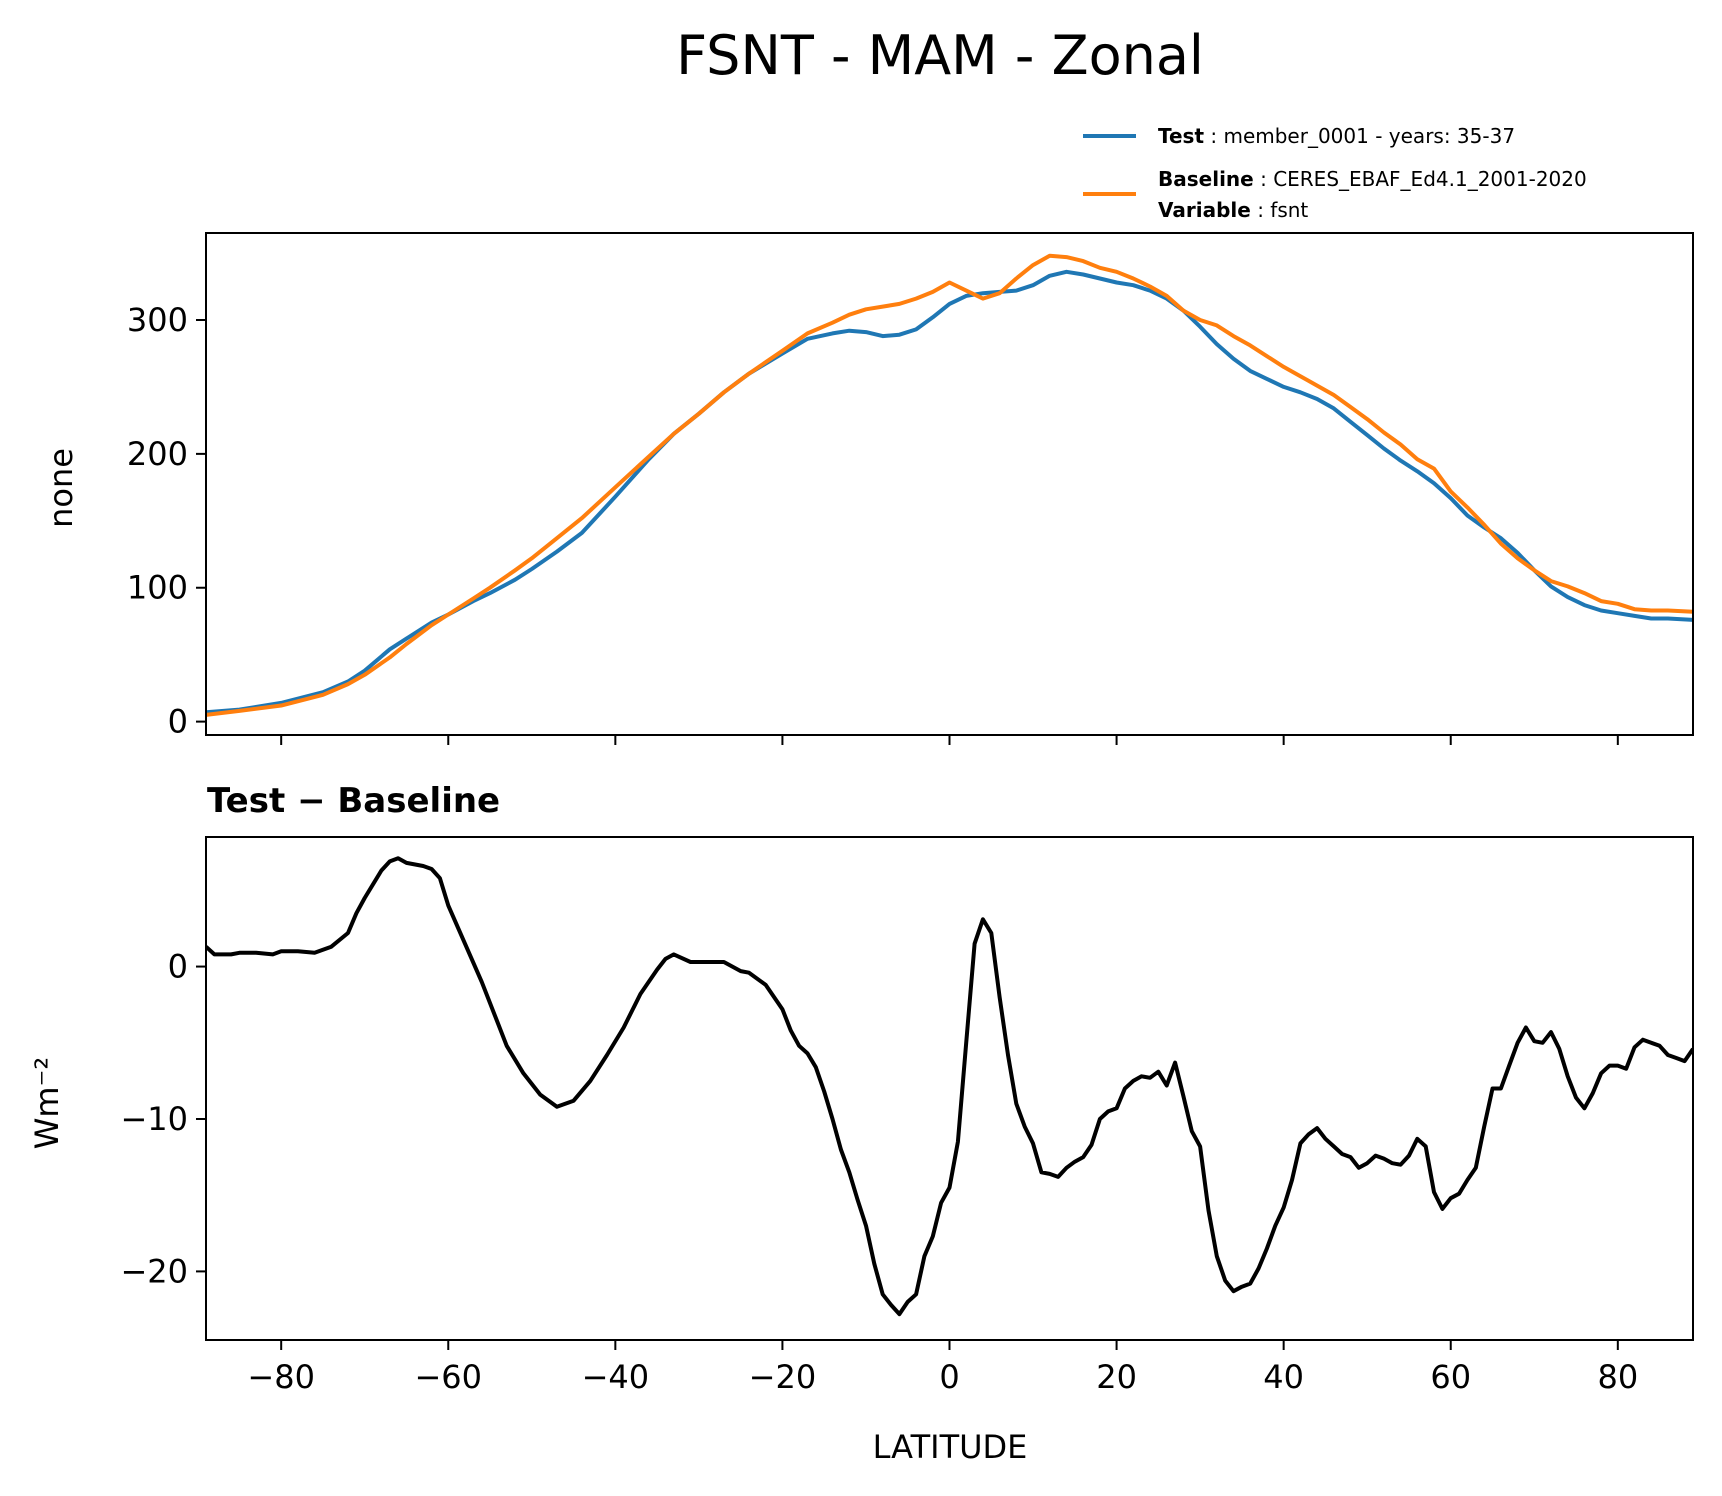  I want to click on svg-text:Test : member_0001 - years: 35: Test : member_0001 - years: 35-37, so click(1336, 136).